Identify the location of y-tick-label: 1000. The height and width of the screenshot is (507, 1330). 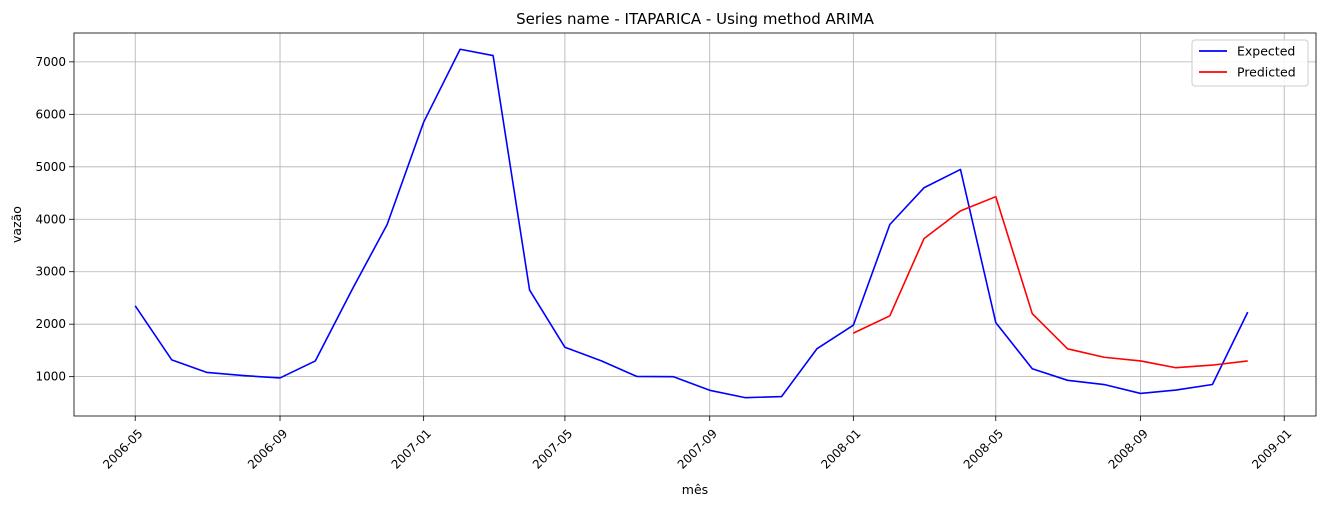
(50, 377).